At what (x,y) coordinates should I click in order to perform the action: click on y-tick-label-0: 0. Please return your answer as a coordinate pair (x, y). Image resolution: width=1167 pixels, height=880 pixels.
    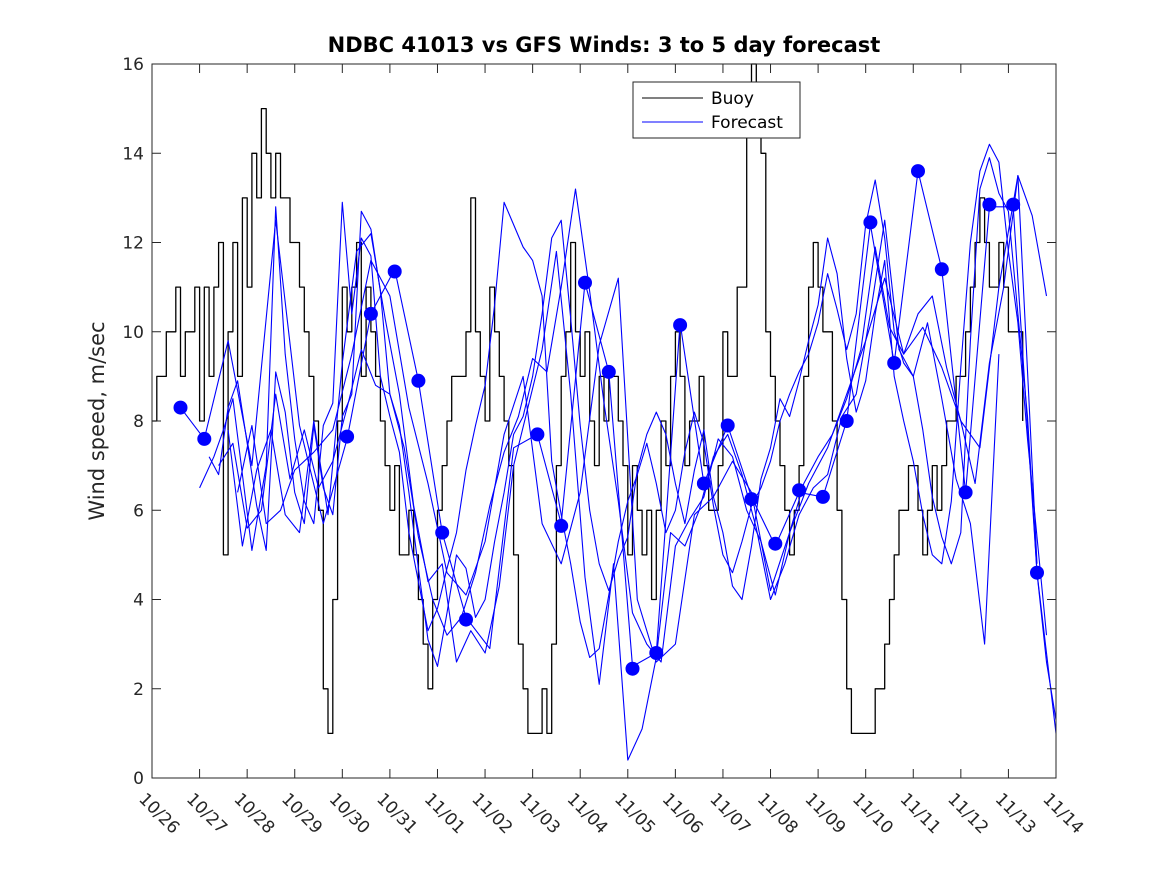
    Looking at the image, I should click on (138, 779).